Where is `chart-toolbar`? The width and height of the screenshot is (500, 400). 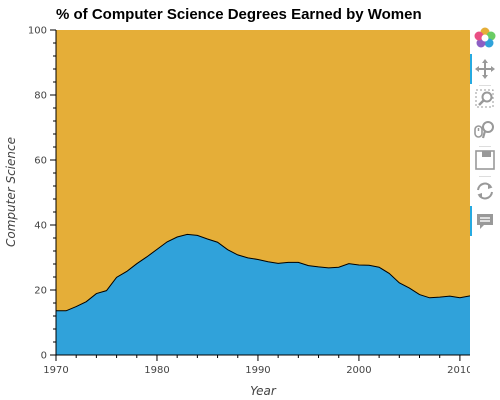 chart-toolbar is located at coordinates (485, 134).